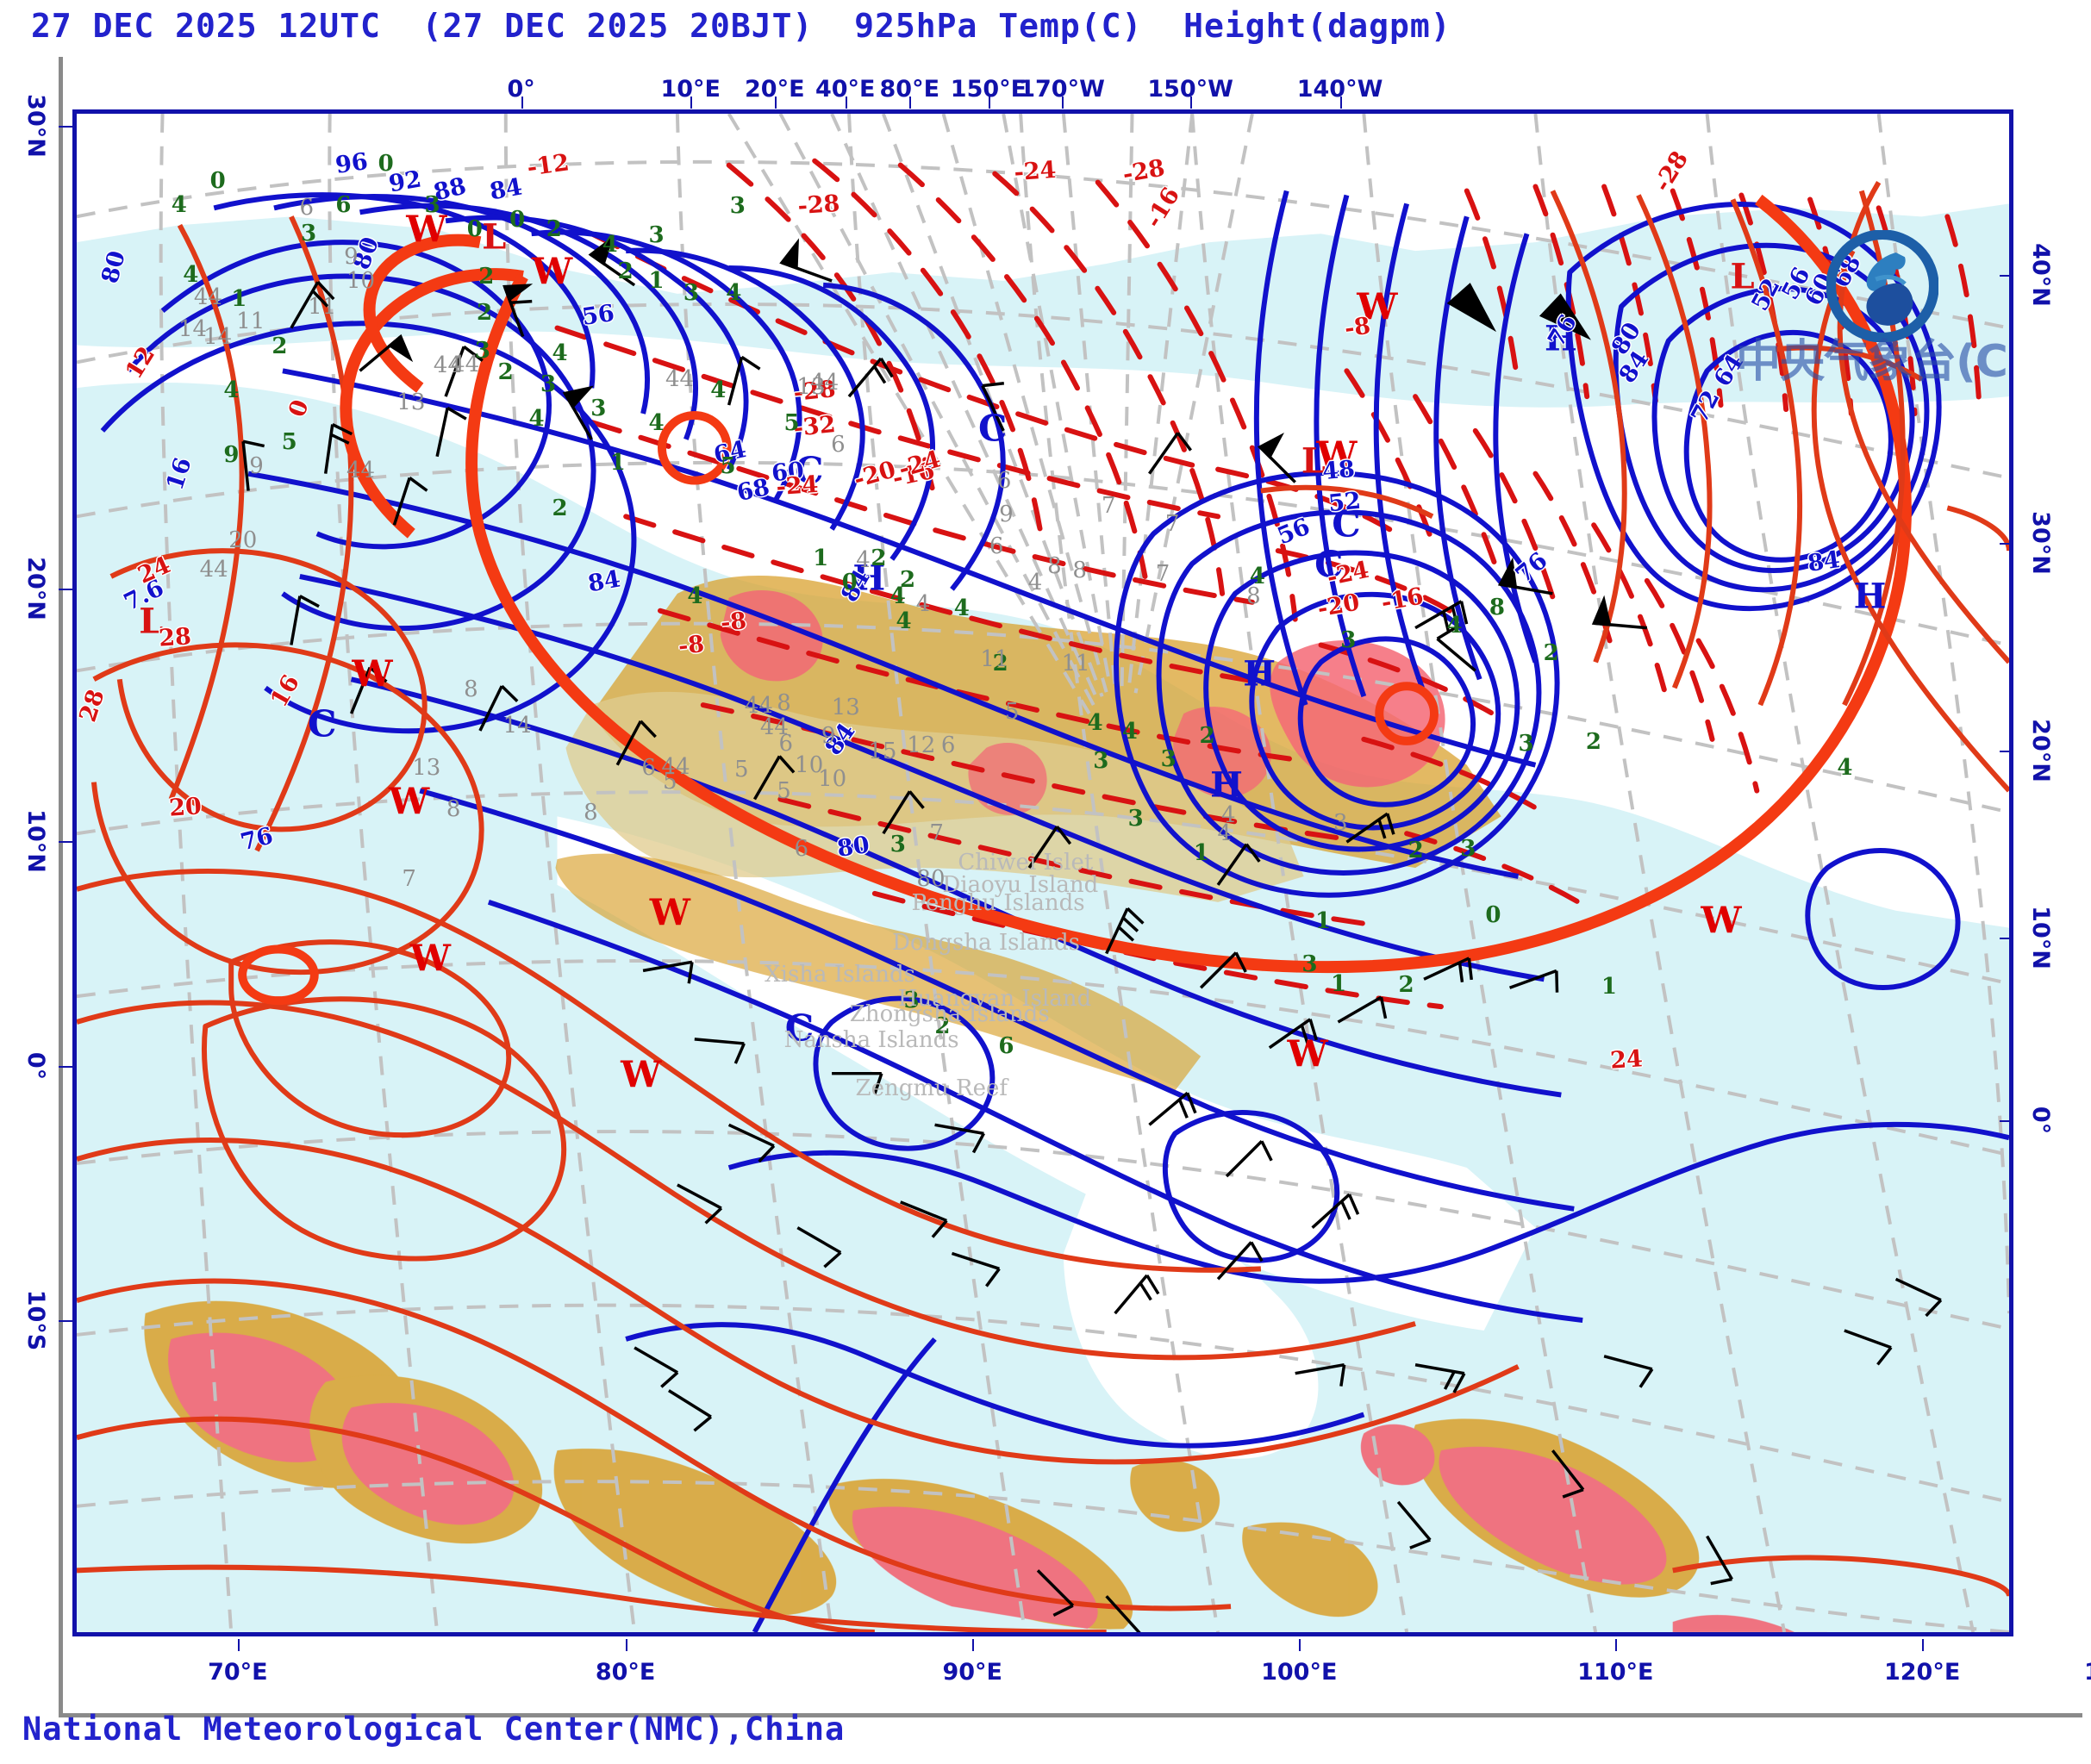 Image resolution: width=2091 pixels, height=1764 pixels. What do you see at coordinates (231, 455) in the screenshot?
I see `station-temperature-value: 9` at bounding box center [231, 455].